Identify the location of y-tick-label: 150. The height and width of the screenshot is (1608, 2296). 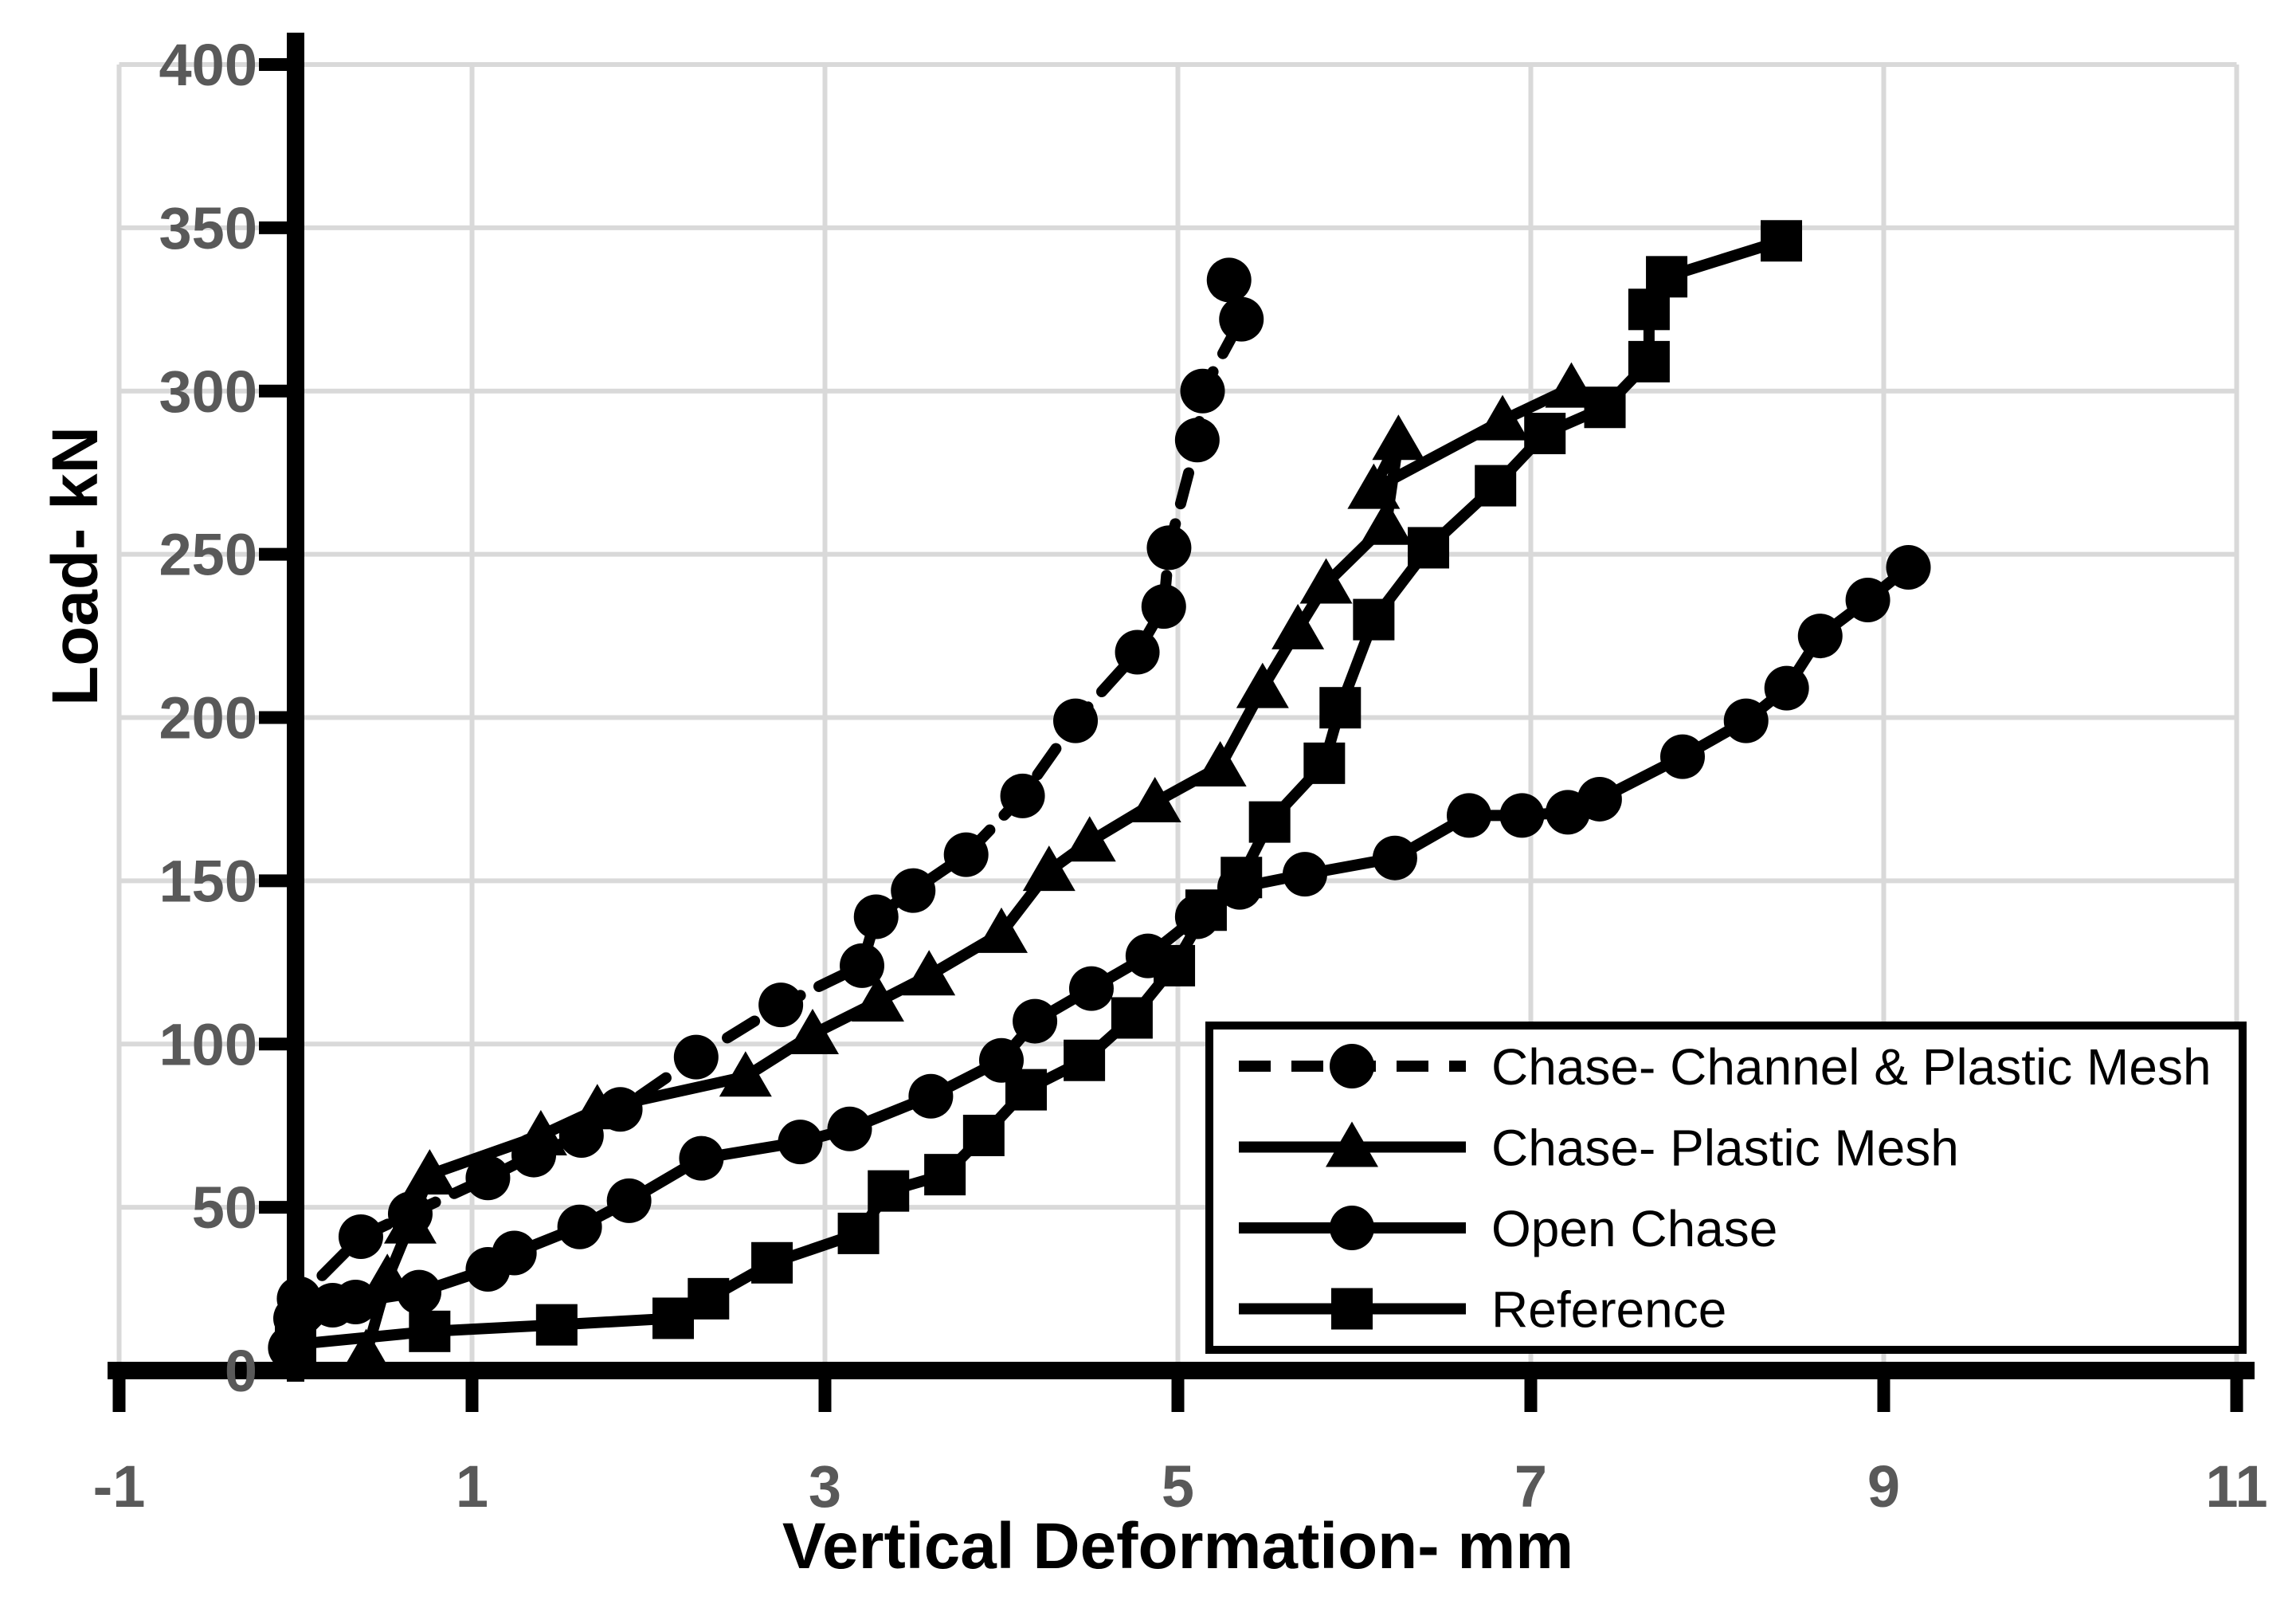
(208, 881).